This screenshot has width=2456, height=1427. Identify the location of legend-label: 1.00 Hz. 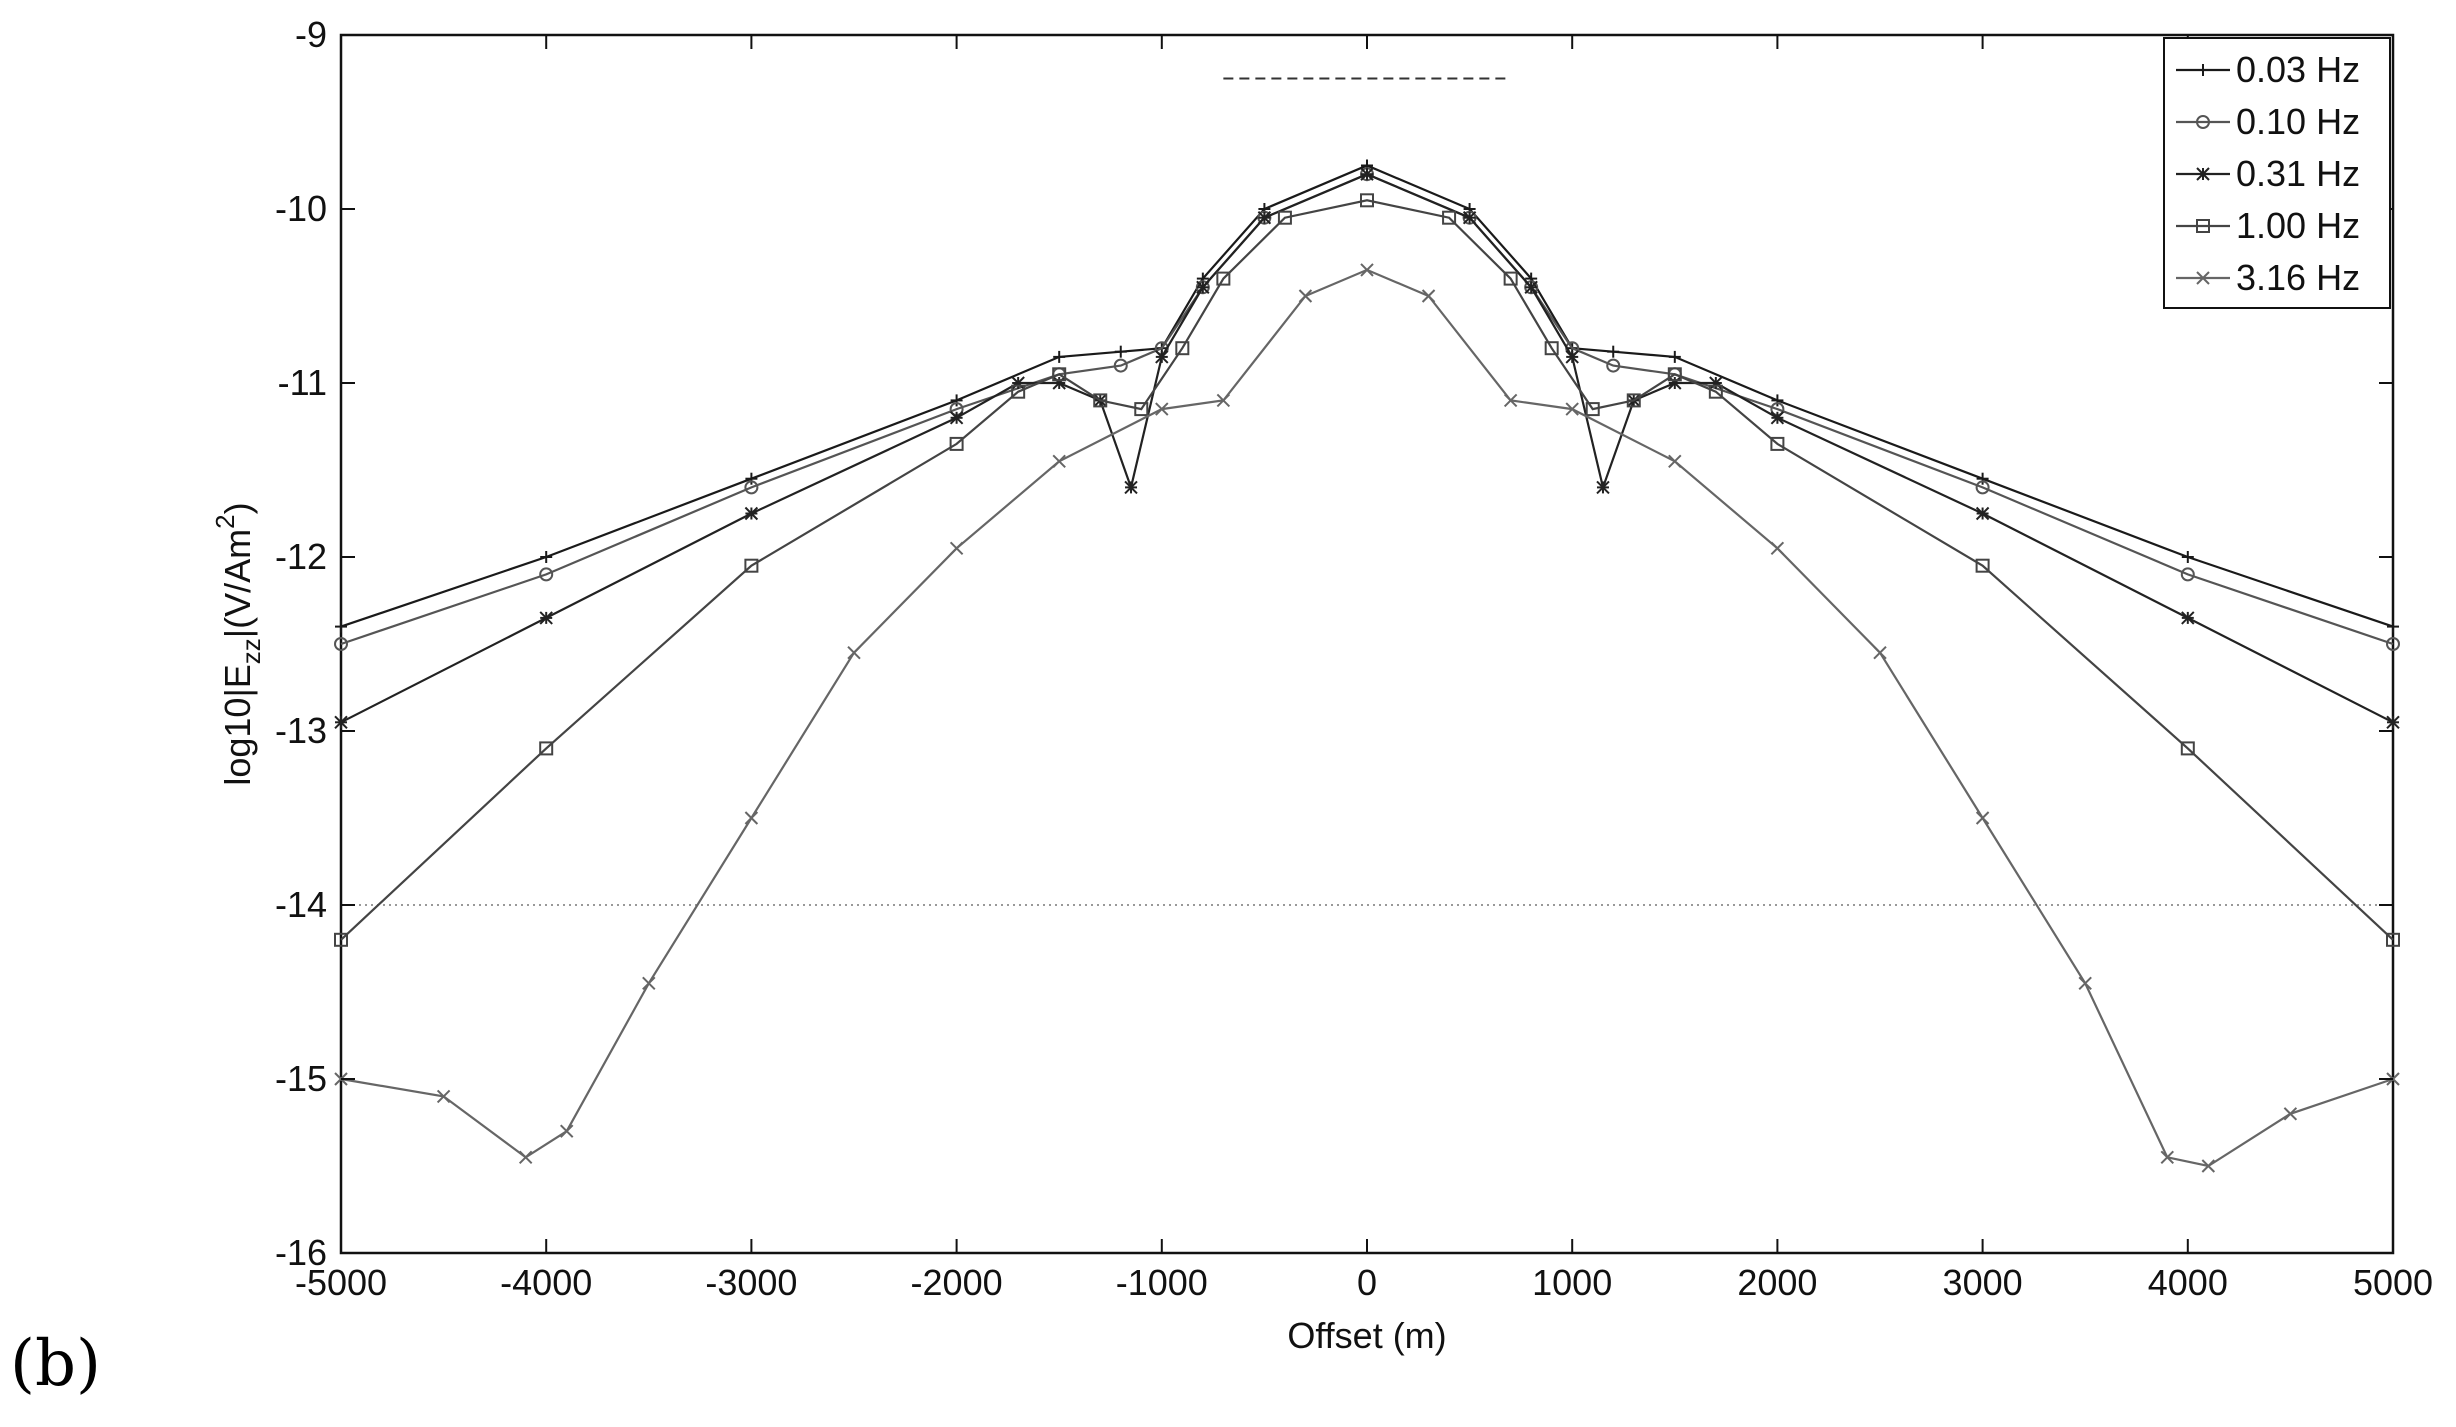
(2298, 225).